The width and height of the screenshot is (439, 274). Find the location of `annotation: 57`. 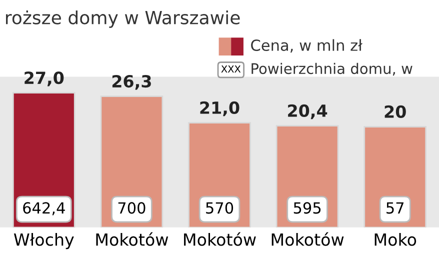

annotation: 57 is located at coordinates (395, 208).